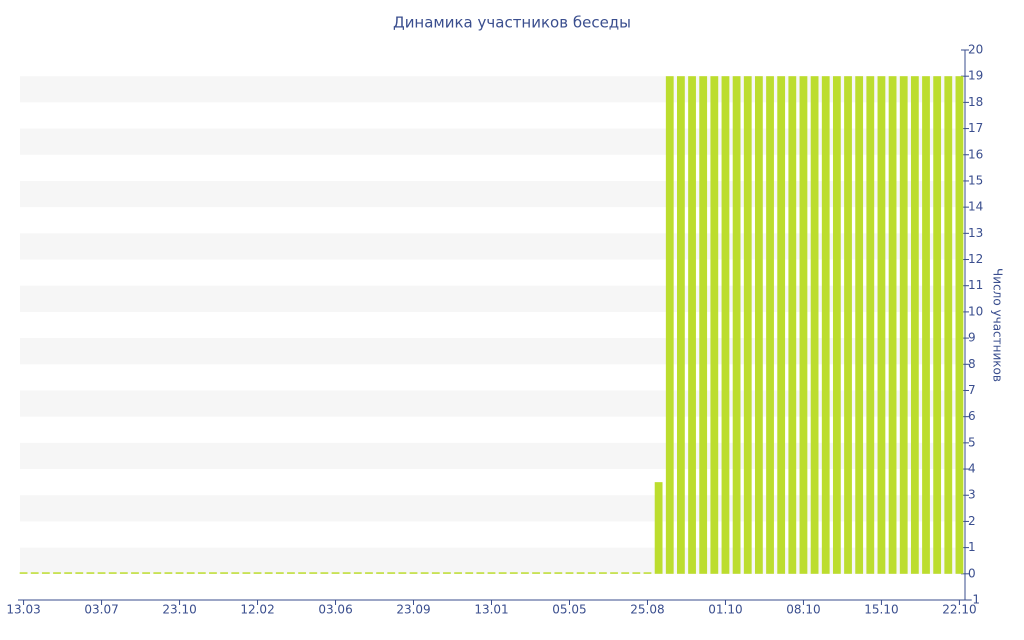  Describe the element at coordinates (975, 311) in the screenshot. I see `y-tick-label: 10` at that location.